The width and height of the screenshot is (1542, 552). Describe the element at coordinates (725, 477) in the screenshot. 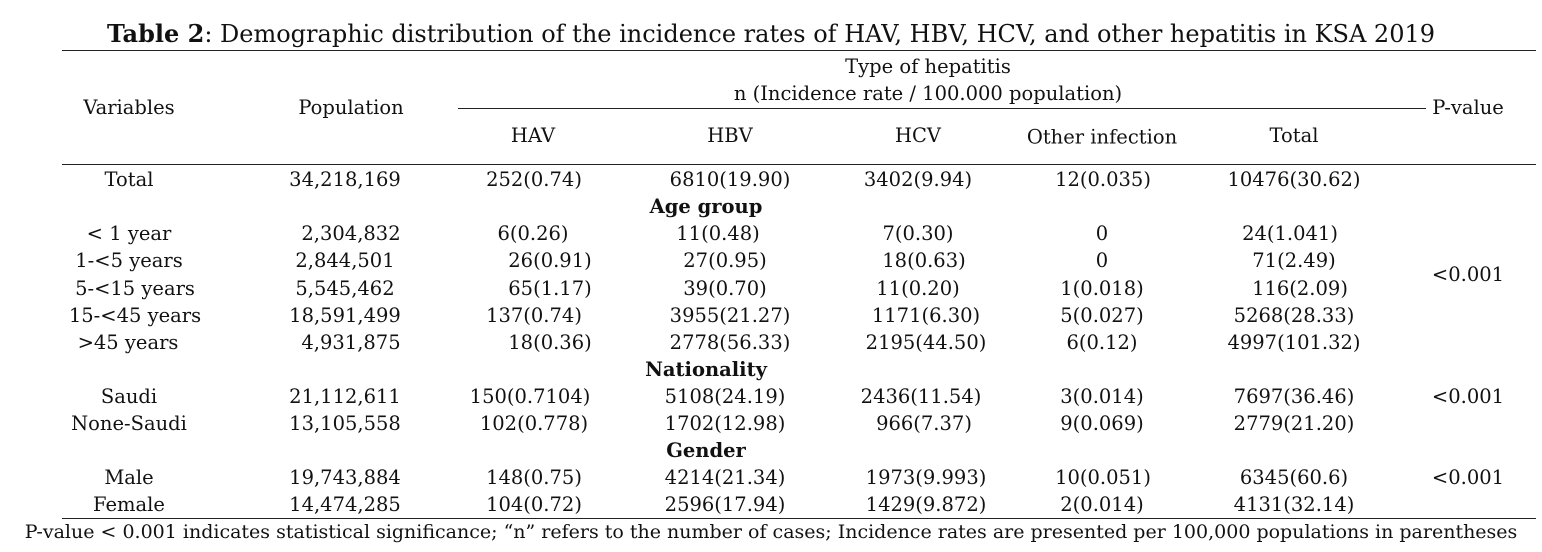

I see `gender-row-hbv: 4214(21.34)` at that location.